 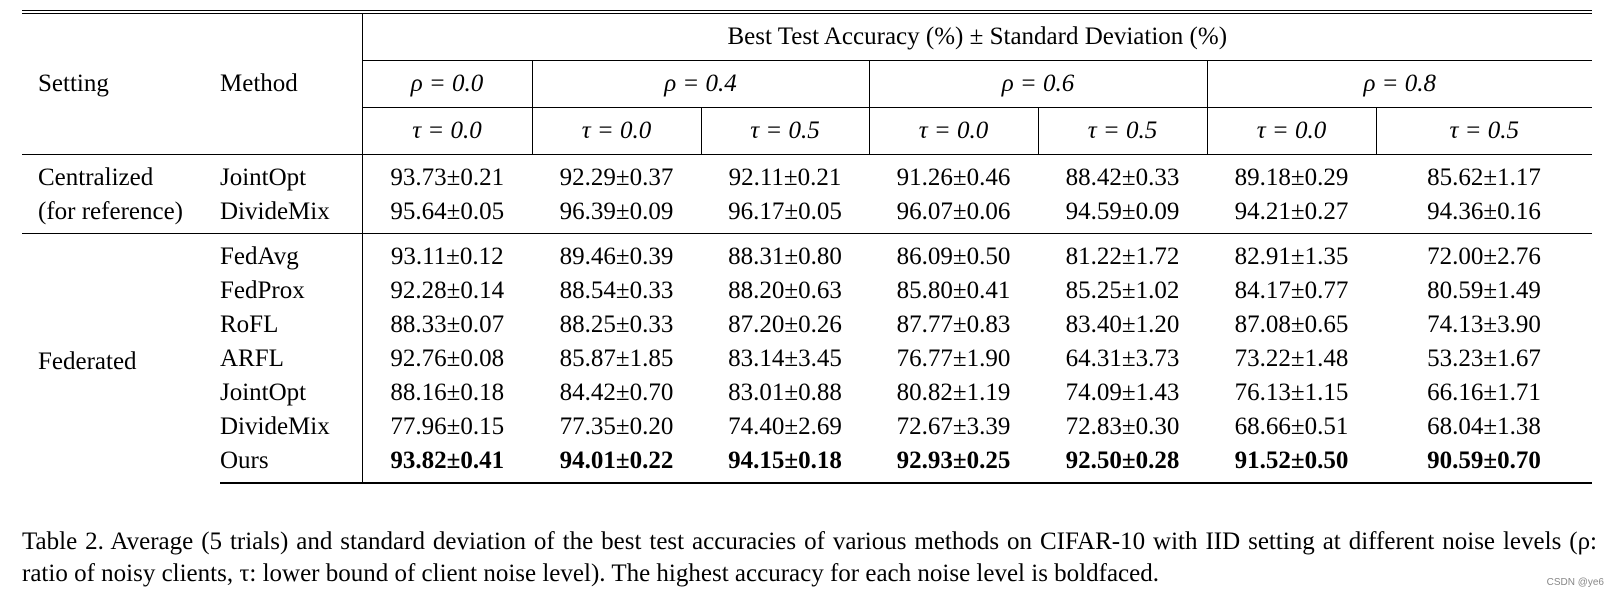 What do you see at coordinates (446, 291) in the screenshot?
I see `value-cell: 92.28±0.14` at bounding box center [446, 291].